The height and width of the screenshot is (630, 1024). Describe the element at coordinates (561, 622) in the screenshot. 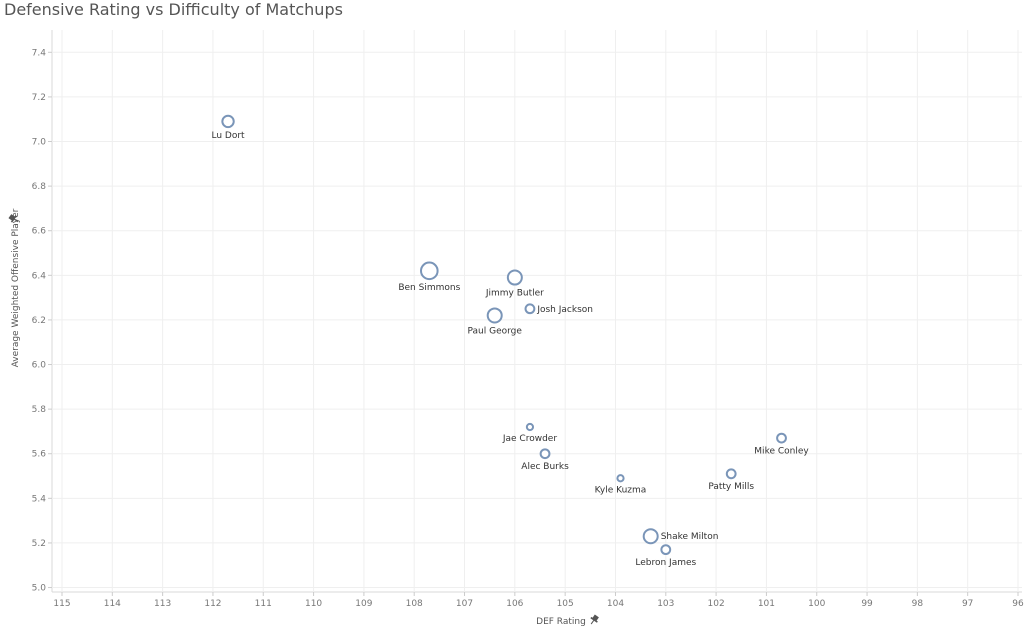

I see `x-axis-title: DEF Rating` at that location.